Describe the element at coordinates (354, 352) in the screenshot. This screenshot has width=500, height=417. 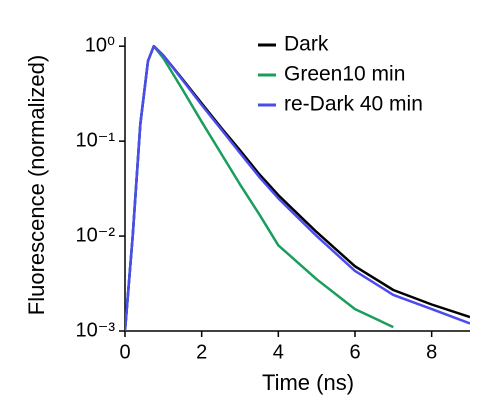
I see `x-tick-label: 6` at that location.